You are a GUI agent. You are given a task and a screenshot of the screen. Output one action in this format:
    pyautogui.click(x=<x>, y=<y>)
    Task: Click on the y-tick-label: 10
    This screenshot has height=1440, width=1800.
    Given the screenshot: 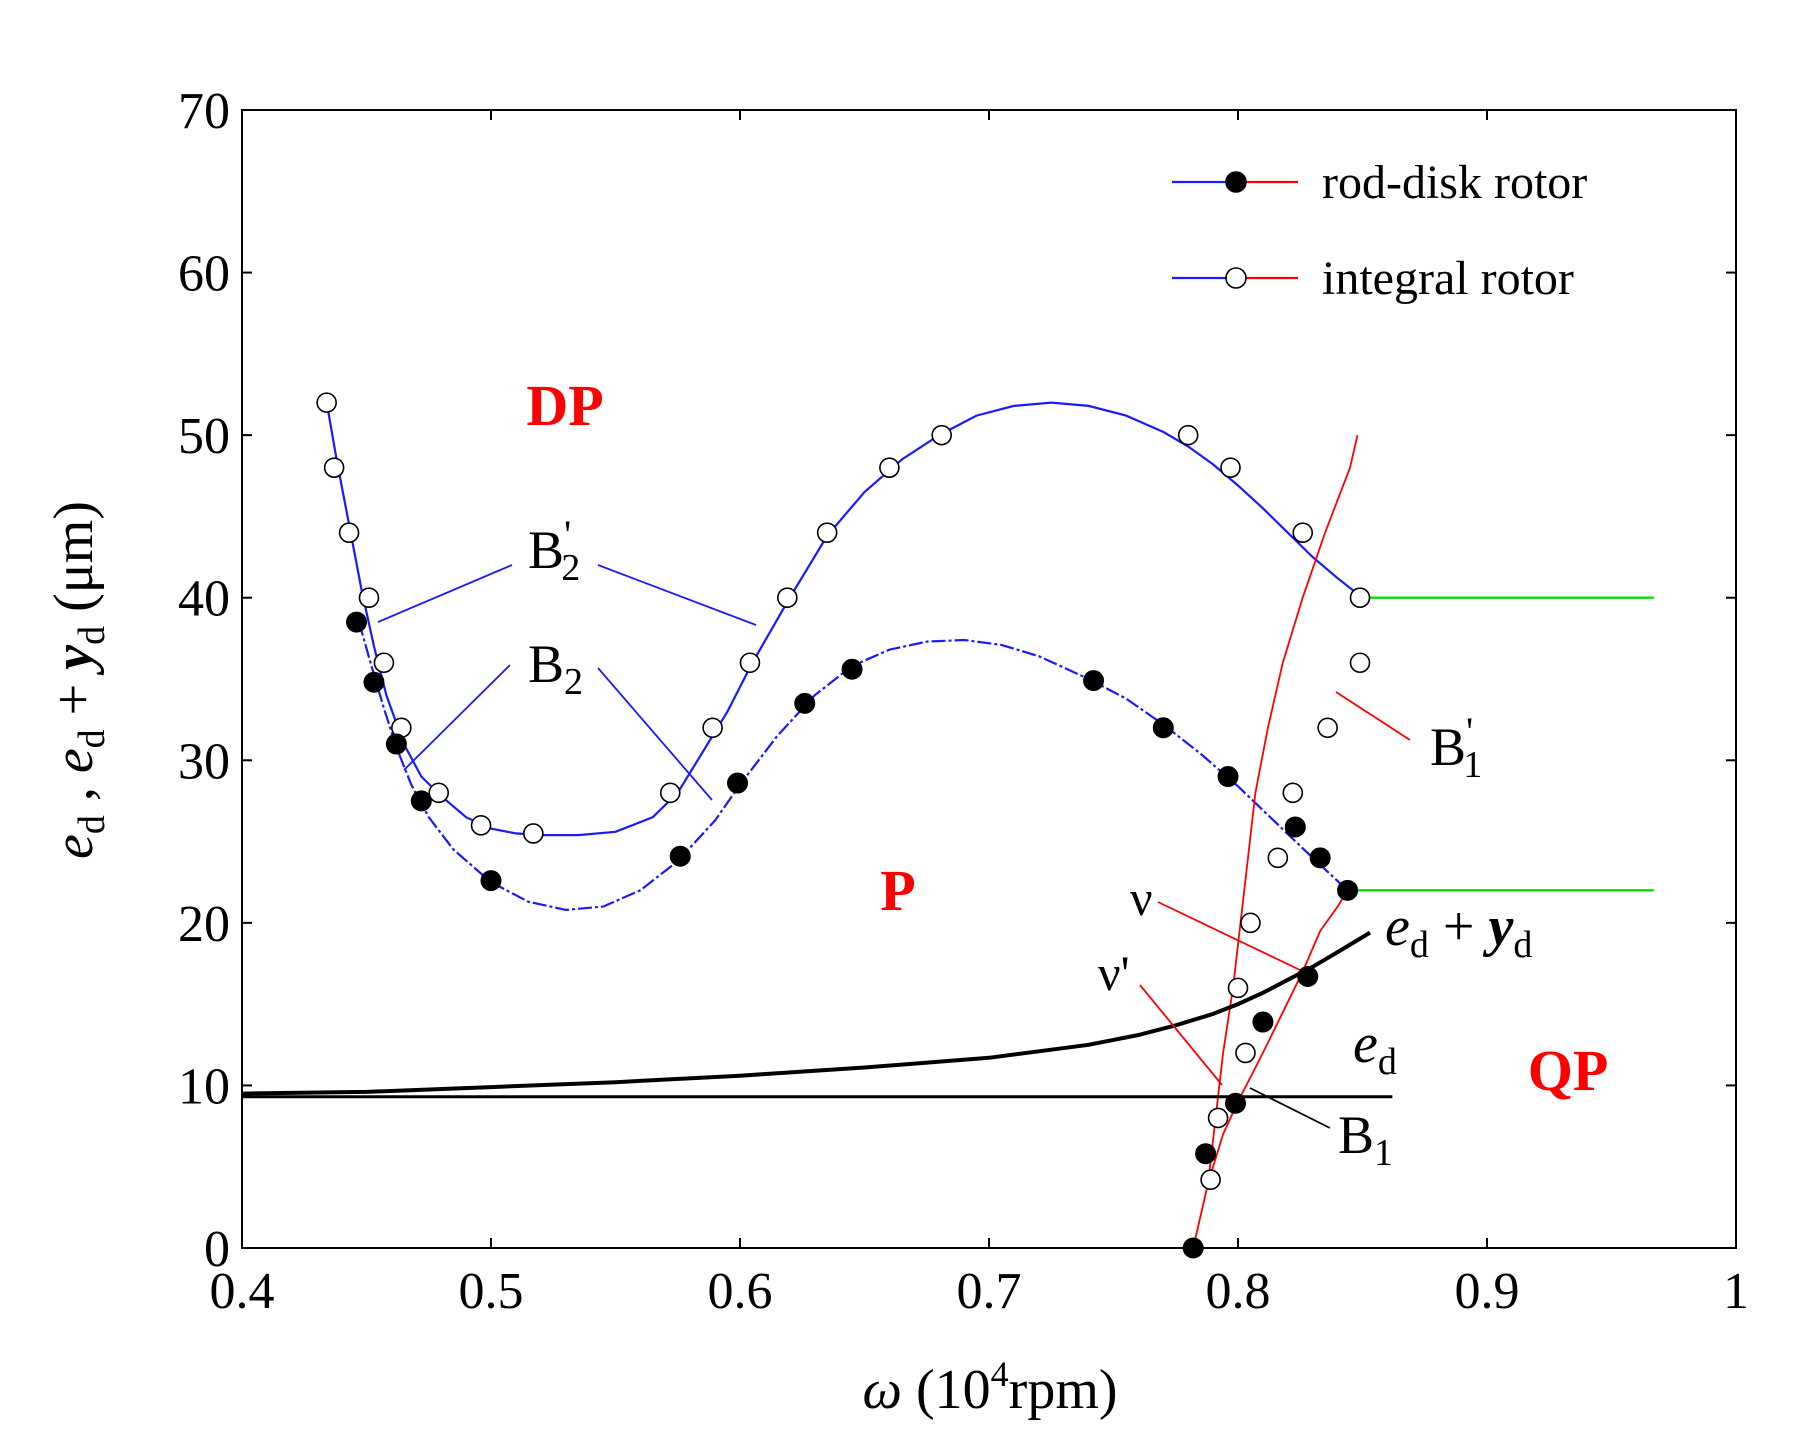 What is the action you would take?
    pyautogui.click(x=204, y=1086)
    